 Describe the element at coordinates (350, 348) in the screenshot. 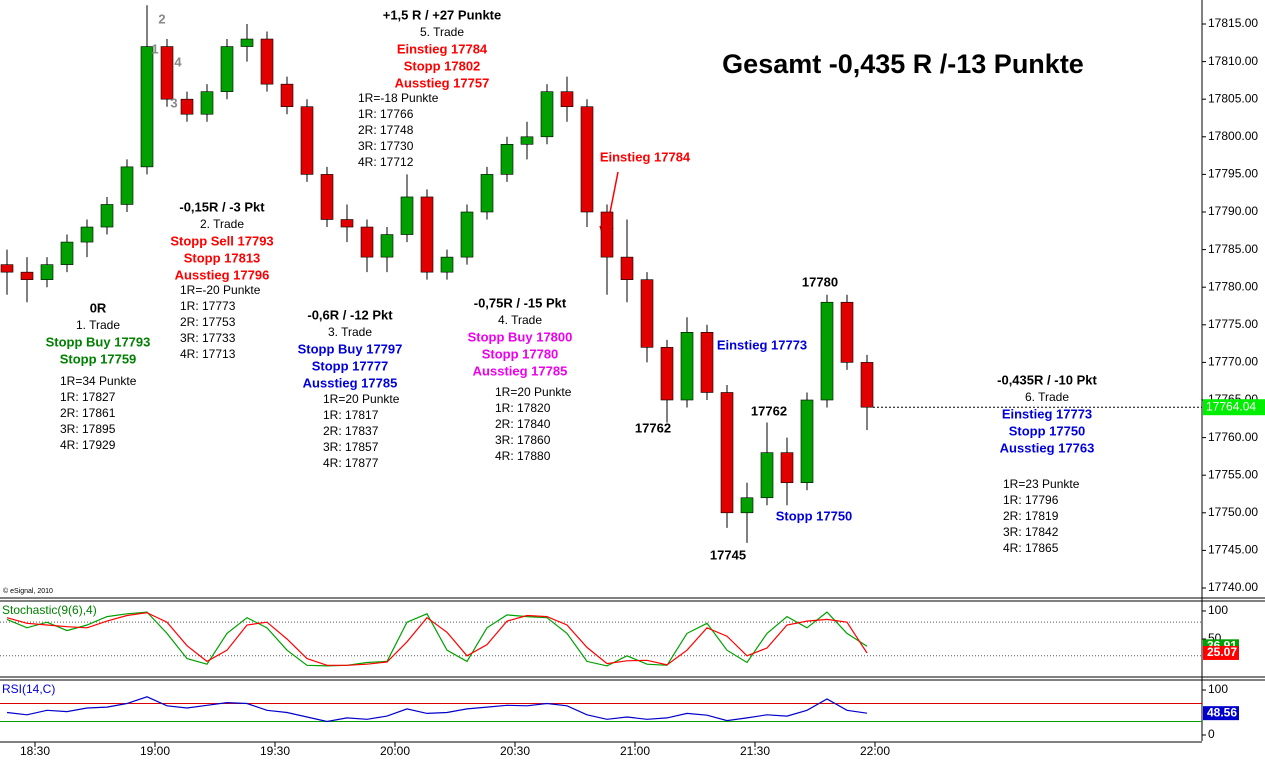

I see `annotation-line: Stopp Buy 17797` at that location.